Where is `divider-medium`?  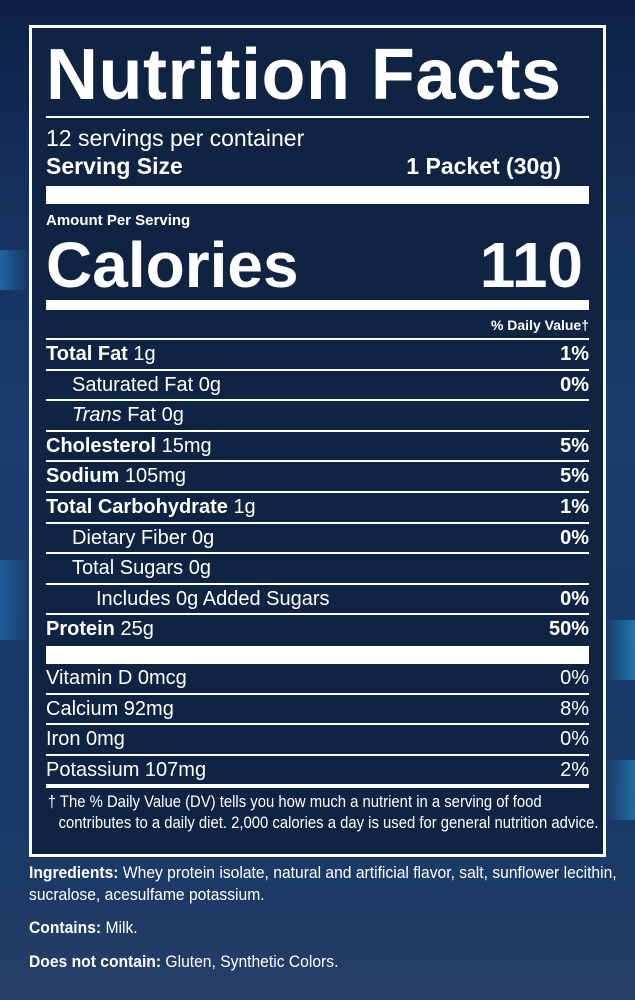
divider-medium is located at coordinates (317, 305).